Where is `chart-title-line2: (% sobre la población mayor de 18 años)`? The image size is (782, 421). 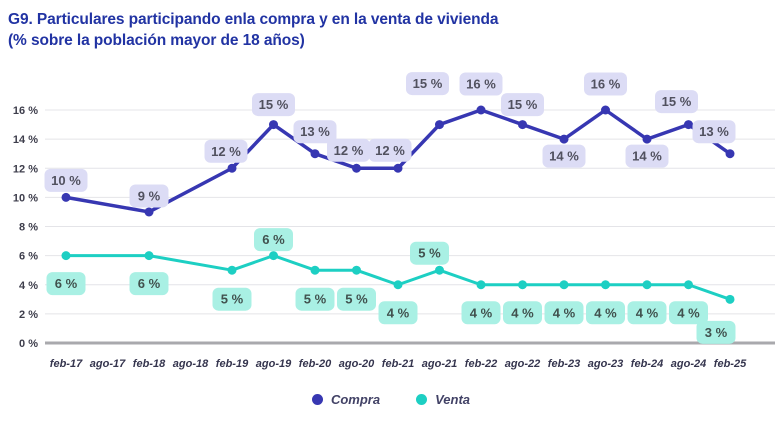
chart-title-line2: (% sobre la población mayor de 18 años) is located at coordinates (156, 40).